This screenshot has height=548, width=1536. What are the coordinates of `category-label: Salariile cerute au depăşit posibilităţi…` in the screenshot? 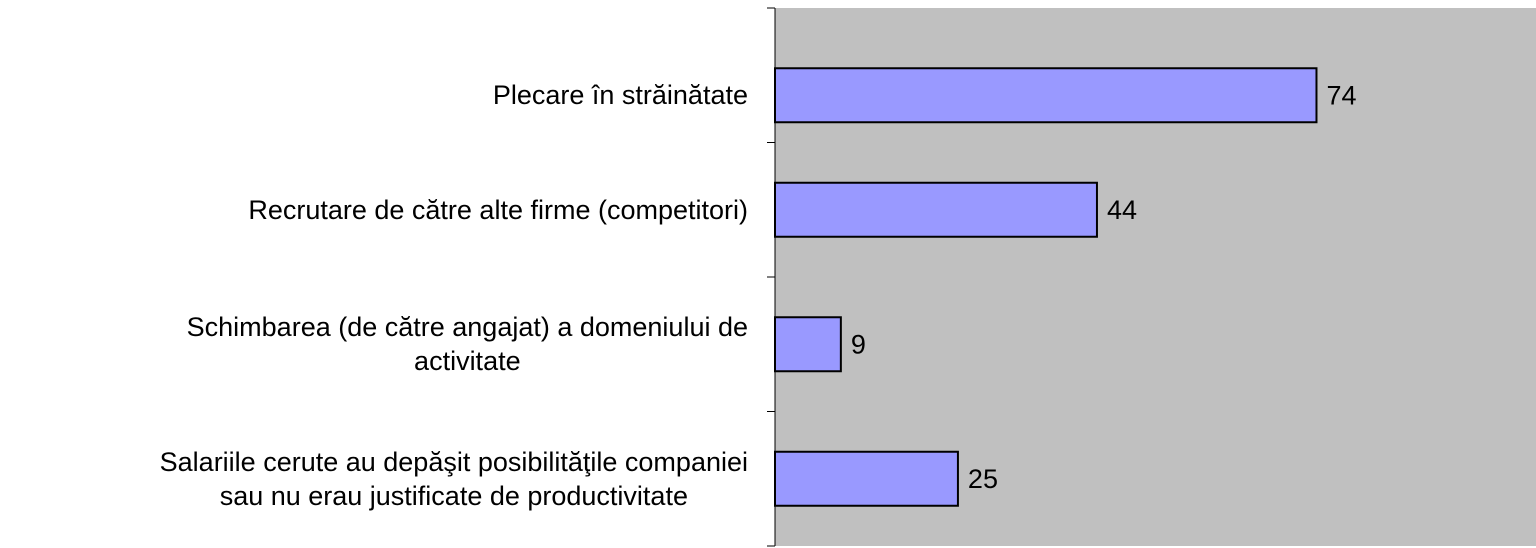 It's located at (453, 478).